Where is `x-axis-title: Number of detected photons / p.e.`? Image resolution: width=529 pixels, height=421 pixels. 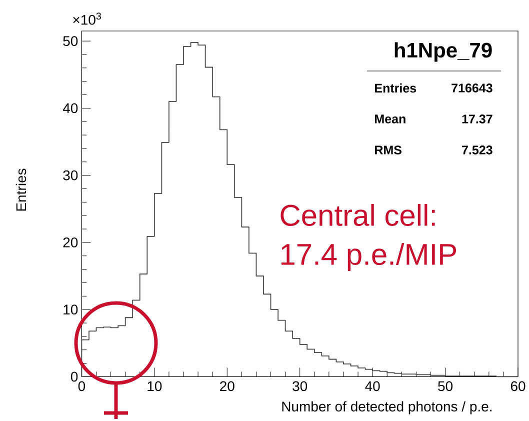 x-axis-title: Number of detected photons / p.e. is located at coordinates (387, 407).